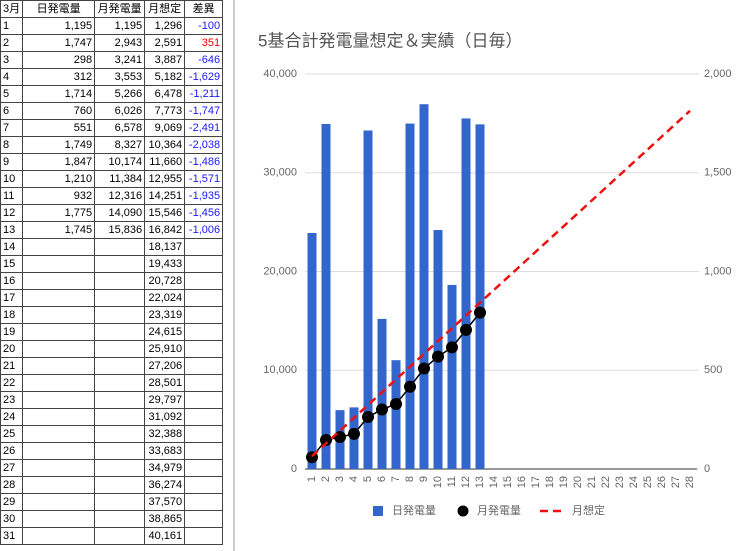 The width and height of the screenshot is (755, 551). What do you see at coordinates (165, 451) in the screenshot?
I see `sheet-cell: 33,683` at bounding box center [165, 451].